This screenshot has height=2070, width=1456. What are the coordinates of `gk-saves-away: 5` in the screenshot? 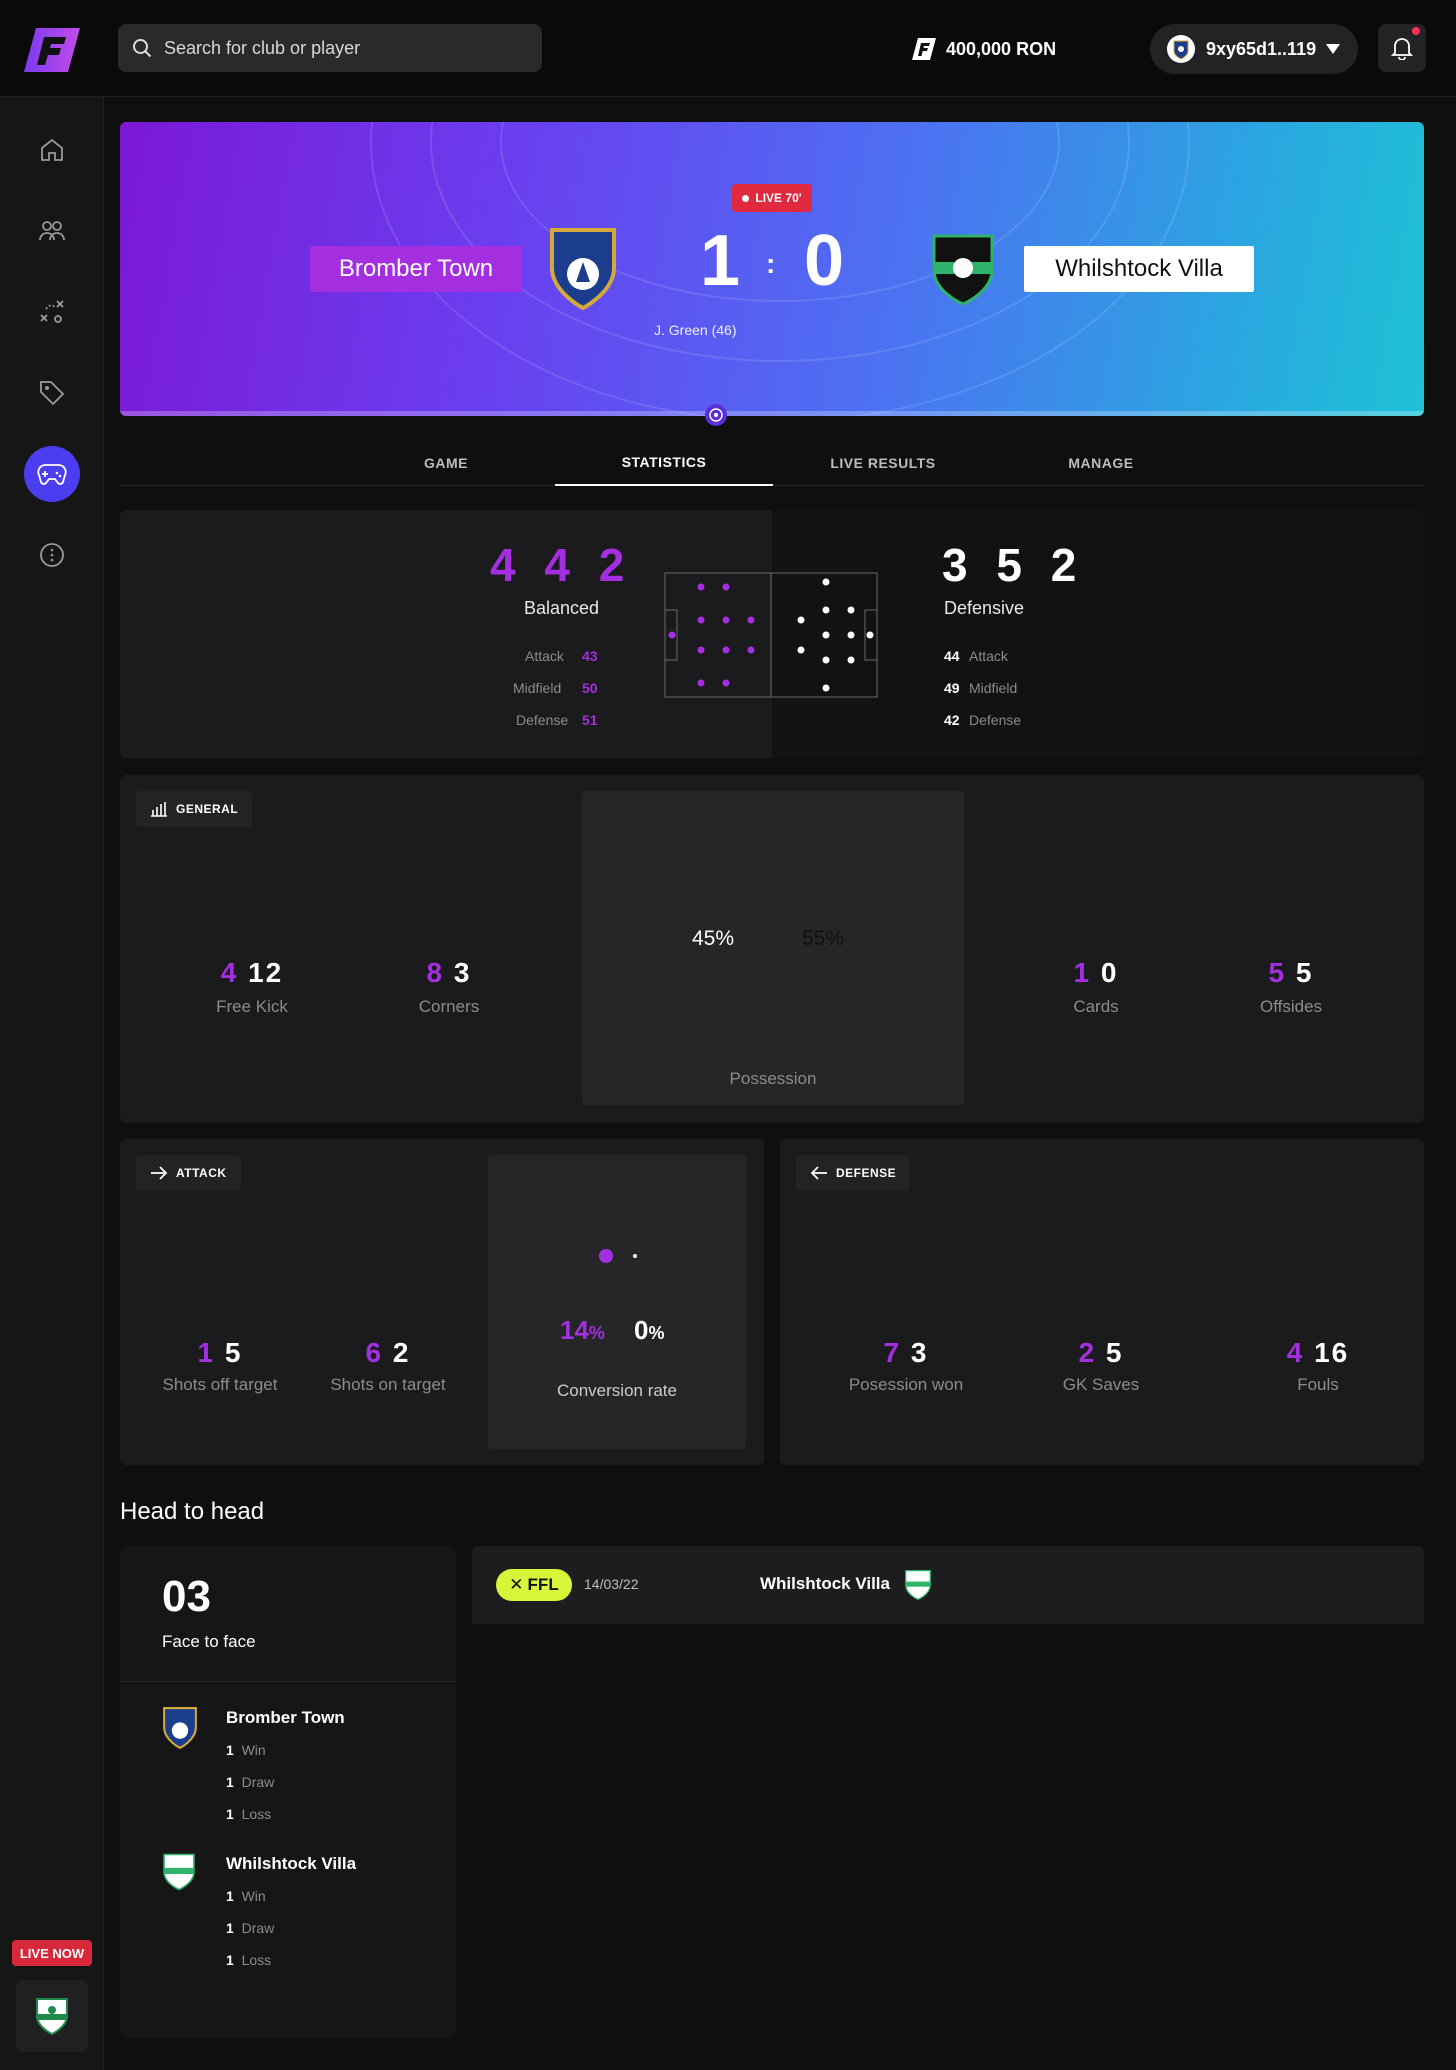 It's located at (1114, 1352).